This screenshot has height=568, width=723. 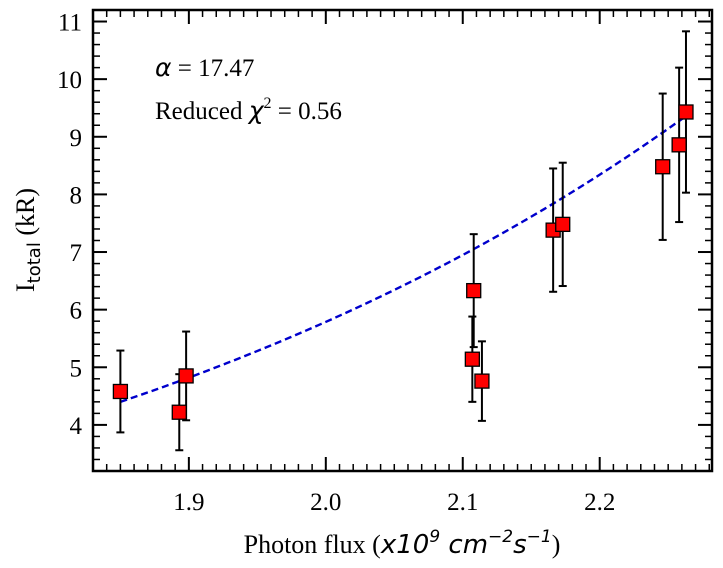 I want to click on y-axis-label: Itotal (kR), so click(x=28, y=240).